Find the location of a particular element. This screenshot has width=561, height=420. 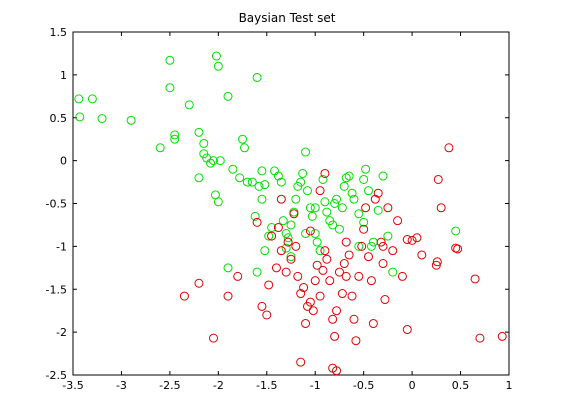

y-tick-label: -2 is located at coordinates (61, 332).